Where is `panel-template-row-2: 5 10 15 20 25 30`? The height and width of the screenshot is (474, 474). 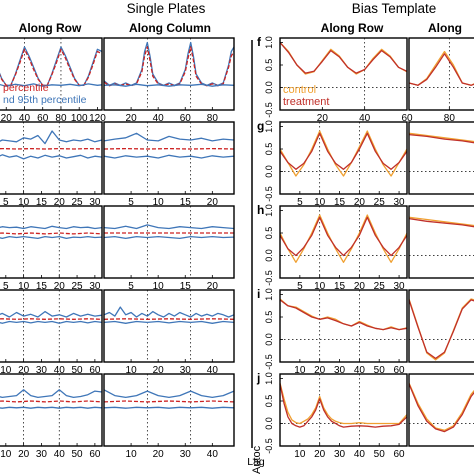
panel-template-row-2: 5 10 15 20 25 30 is located at coordinates (343, 164).